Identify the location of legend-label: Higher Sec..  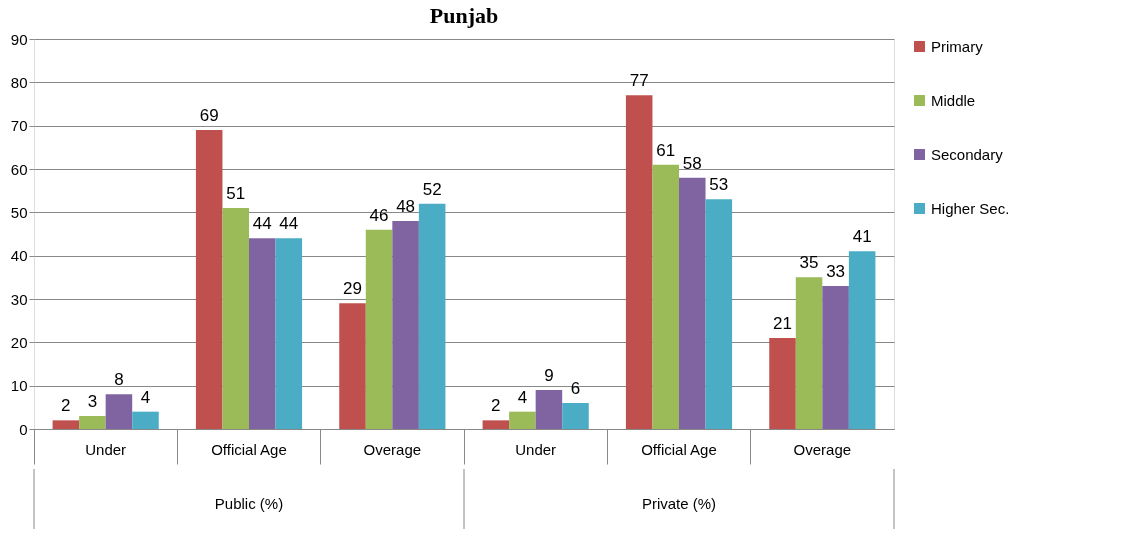
(970, 208).